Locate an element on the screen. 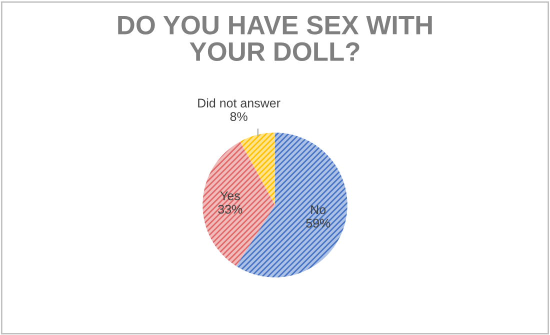 The width and height of the screenshot is (550, 335). slice-label: Did not answer is located at coordinates (239, 103).